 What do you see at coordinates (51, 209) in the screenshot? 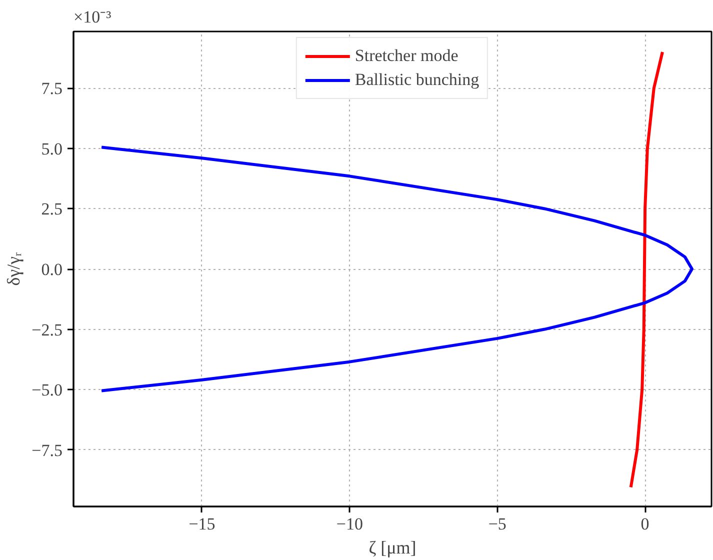
I see `y-tick-label: 2.5` at bounding box center [51, 209].